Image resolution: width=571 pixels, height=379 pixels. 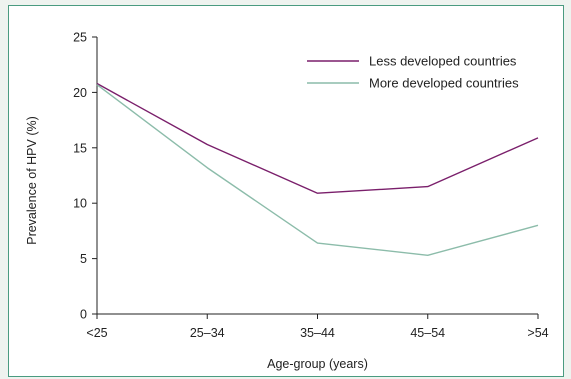 I want to click on y-tick-label: 0, so click(x=83, y=315).